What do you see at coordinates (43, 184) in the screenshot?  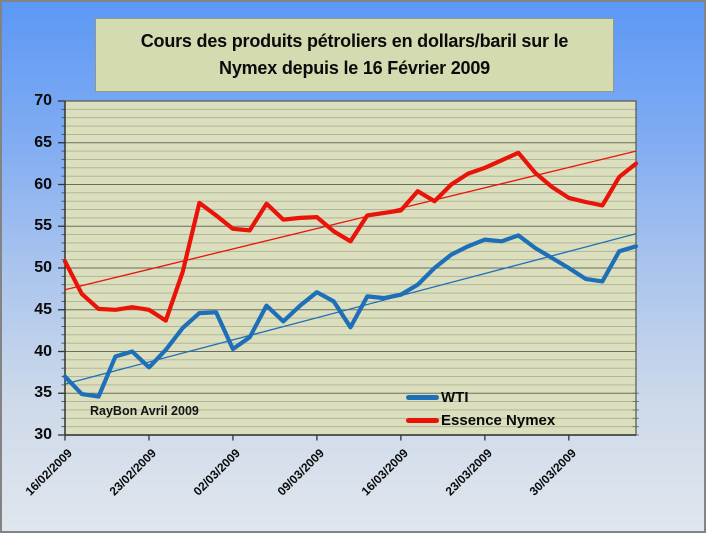 I see `y-tick-label: 60` at bounding box center [43, 184].